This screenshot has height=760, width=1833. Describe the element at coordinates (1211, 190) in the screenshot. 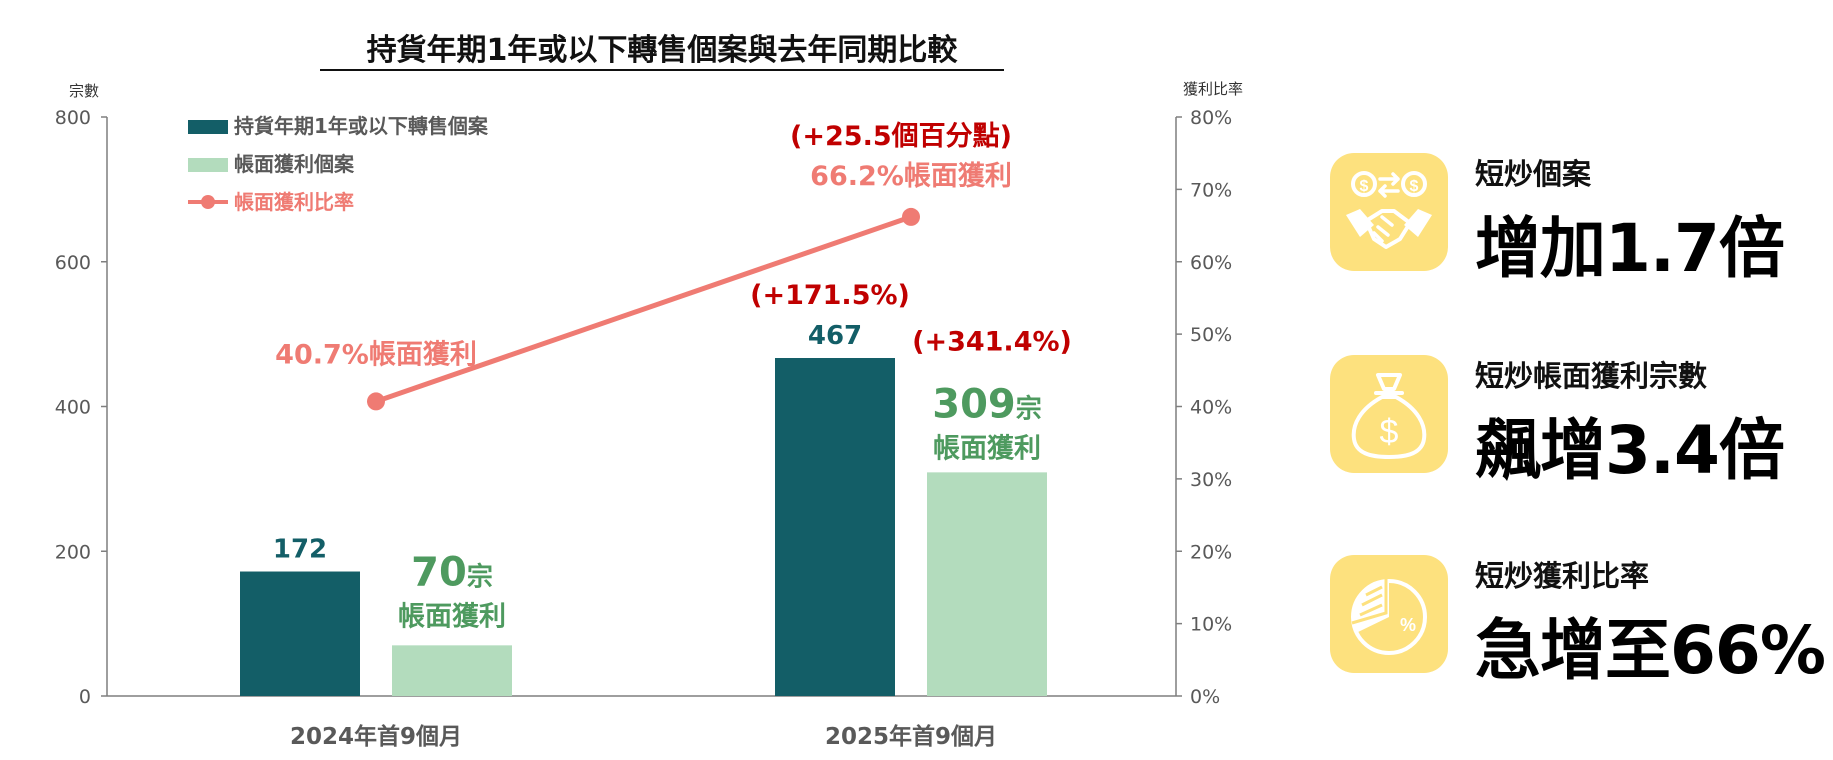

I see `right-tick-label: 70%` at that location.